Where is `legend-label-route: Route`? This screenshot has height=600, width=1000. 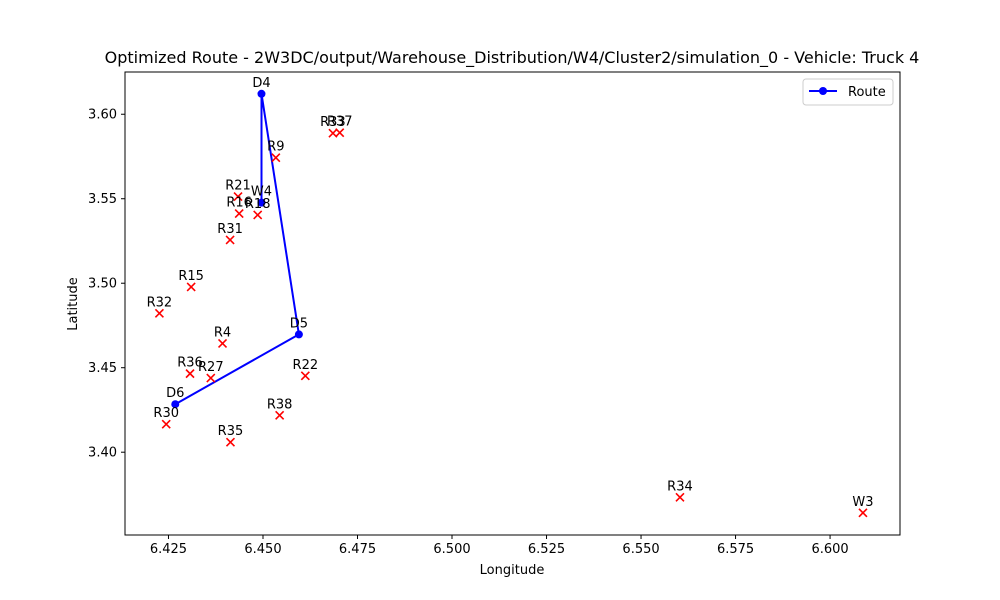
legend-label-route: Route is located at coordinates (867, 92).